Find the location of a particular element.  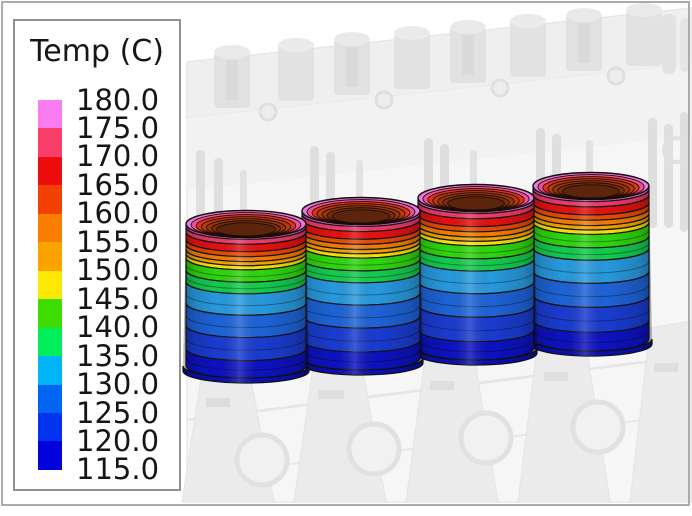

legend-title: Temp (C) is located at coordinates (97, 51).